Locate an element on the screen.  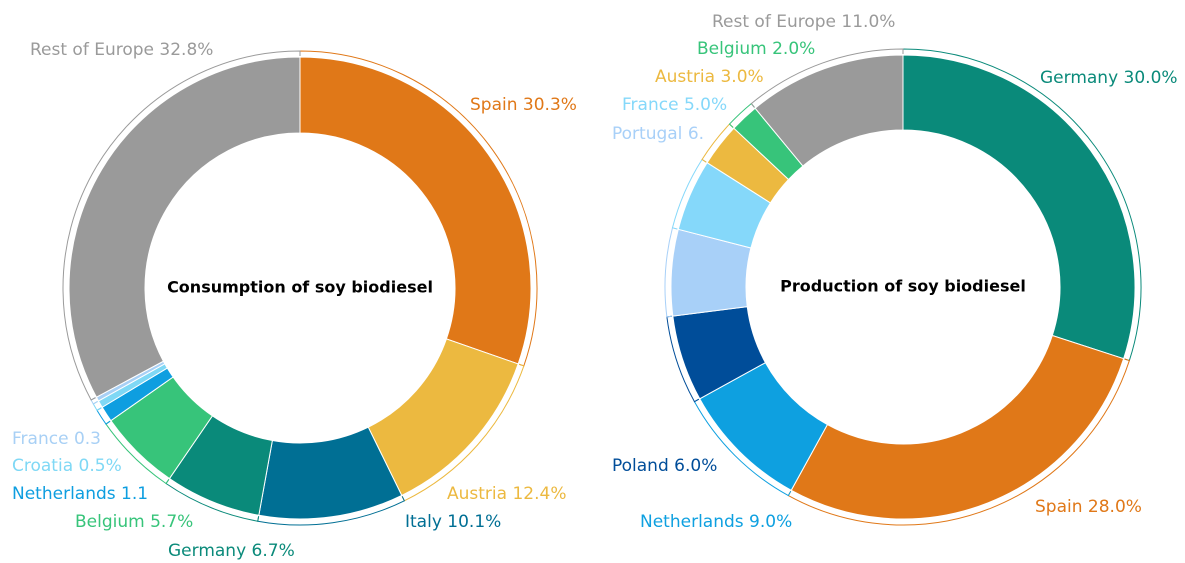
value-label: 0.3 is located at coordinates (87, 439).